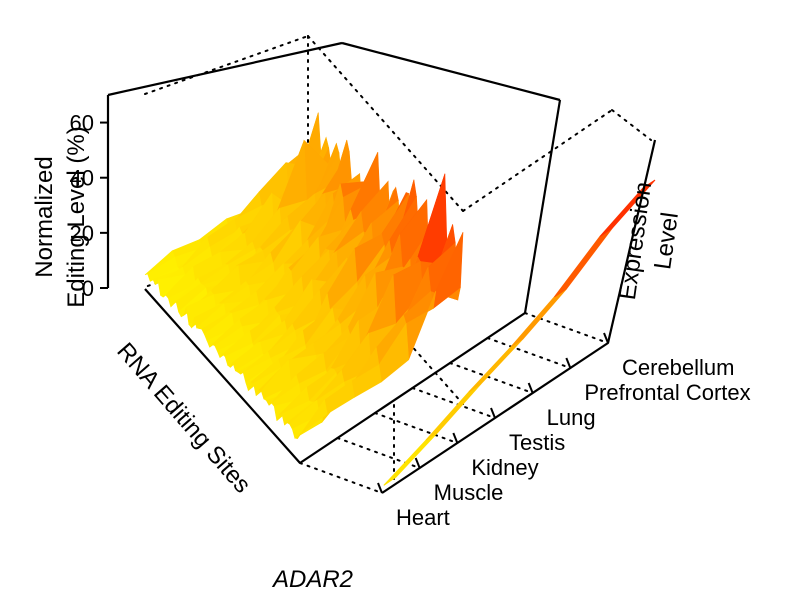 This screenshot has height=605, width=798. Describe the element at coordinates (82, 178) in the screenshot. I see `z-tick-label-40: 40` at that location.